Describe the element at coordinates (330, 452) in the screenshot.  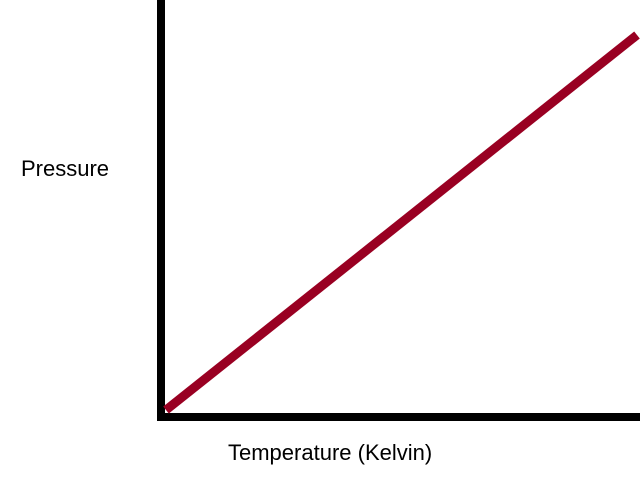
I see `x-axis-title: Temperature (Kelvin)` at that location.